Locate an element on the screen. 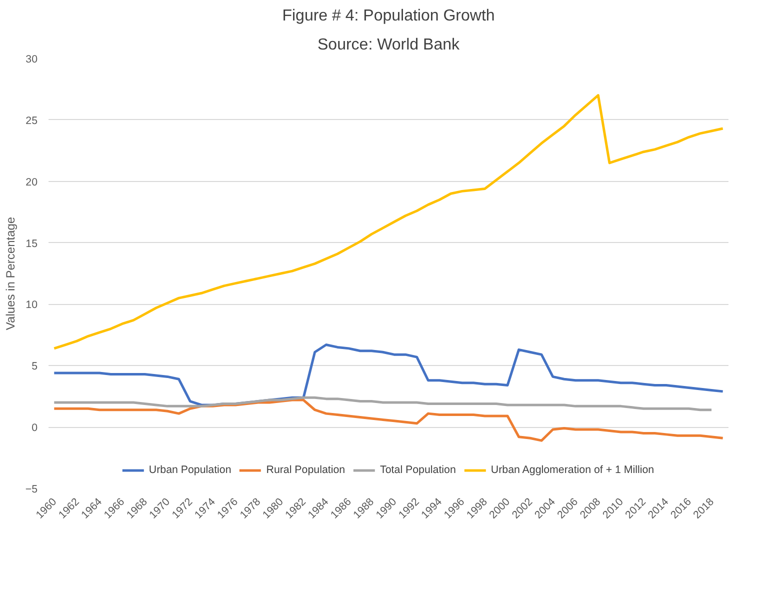  legend-label: Urban Population is located at coordinates (190, 470).